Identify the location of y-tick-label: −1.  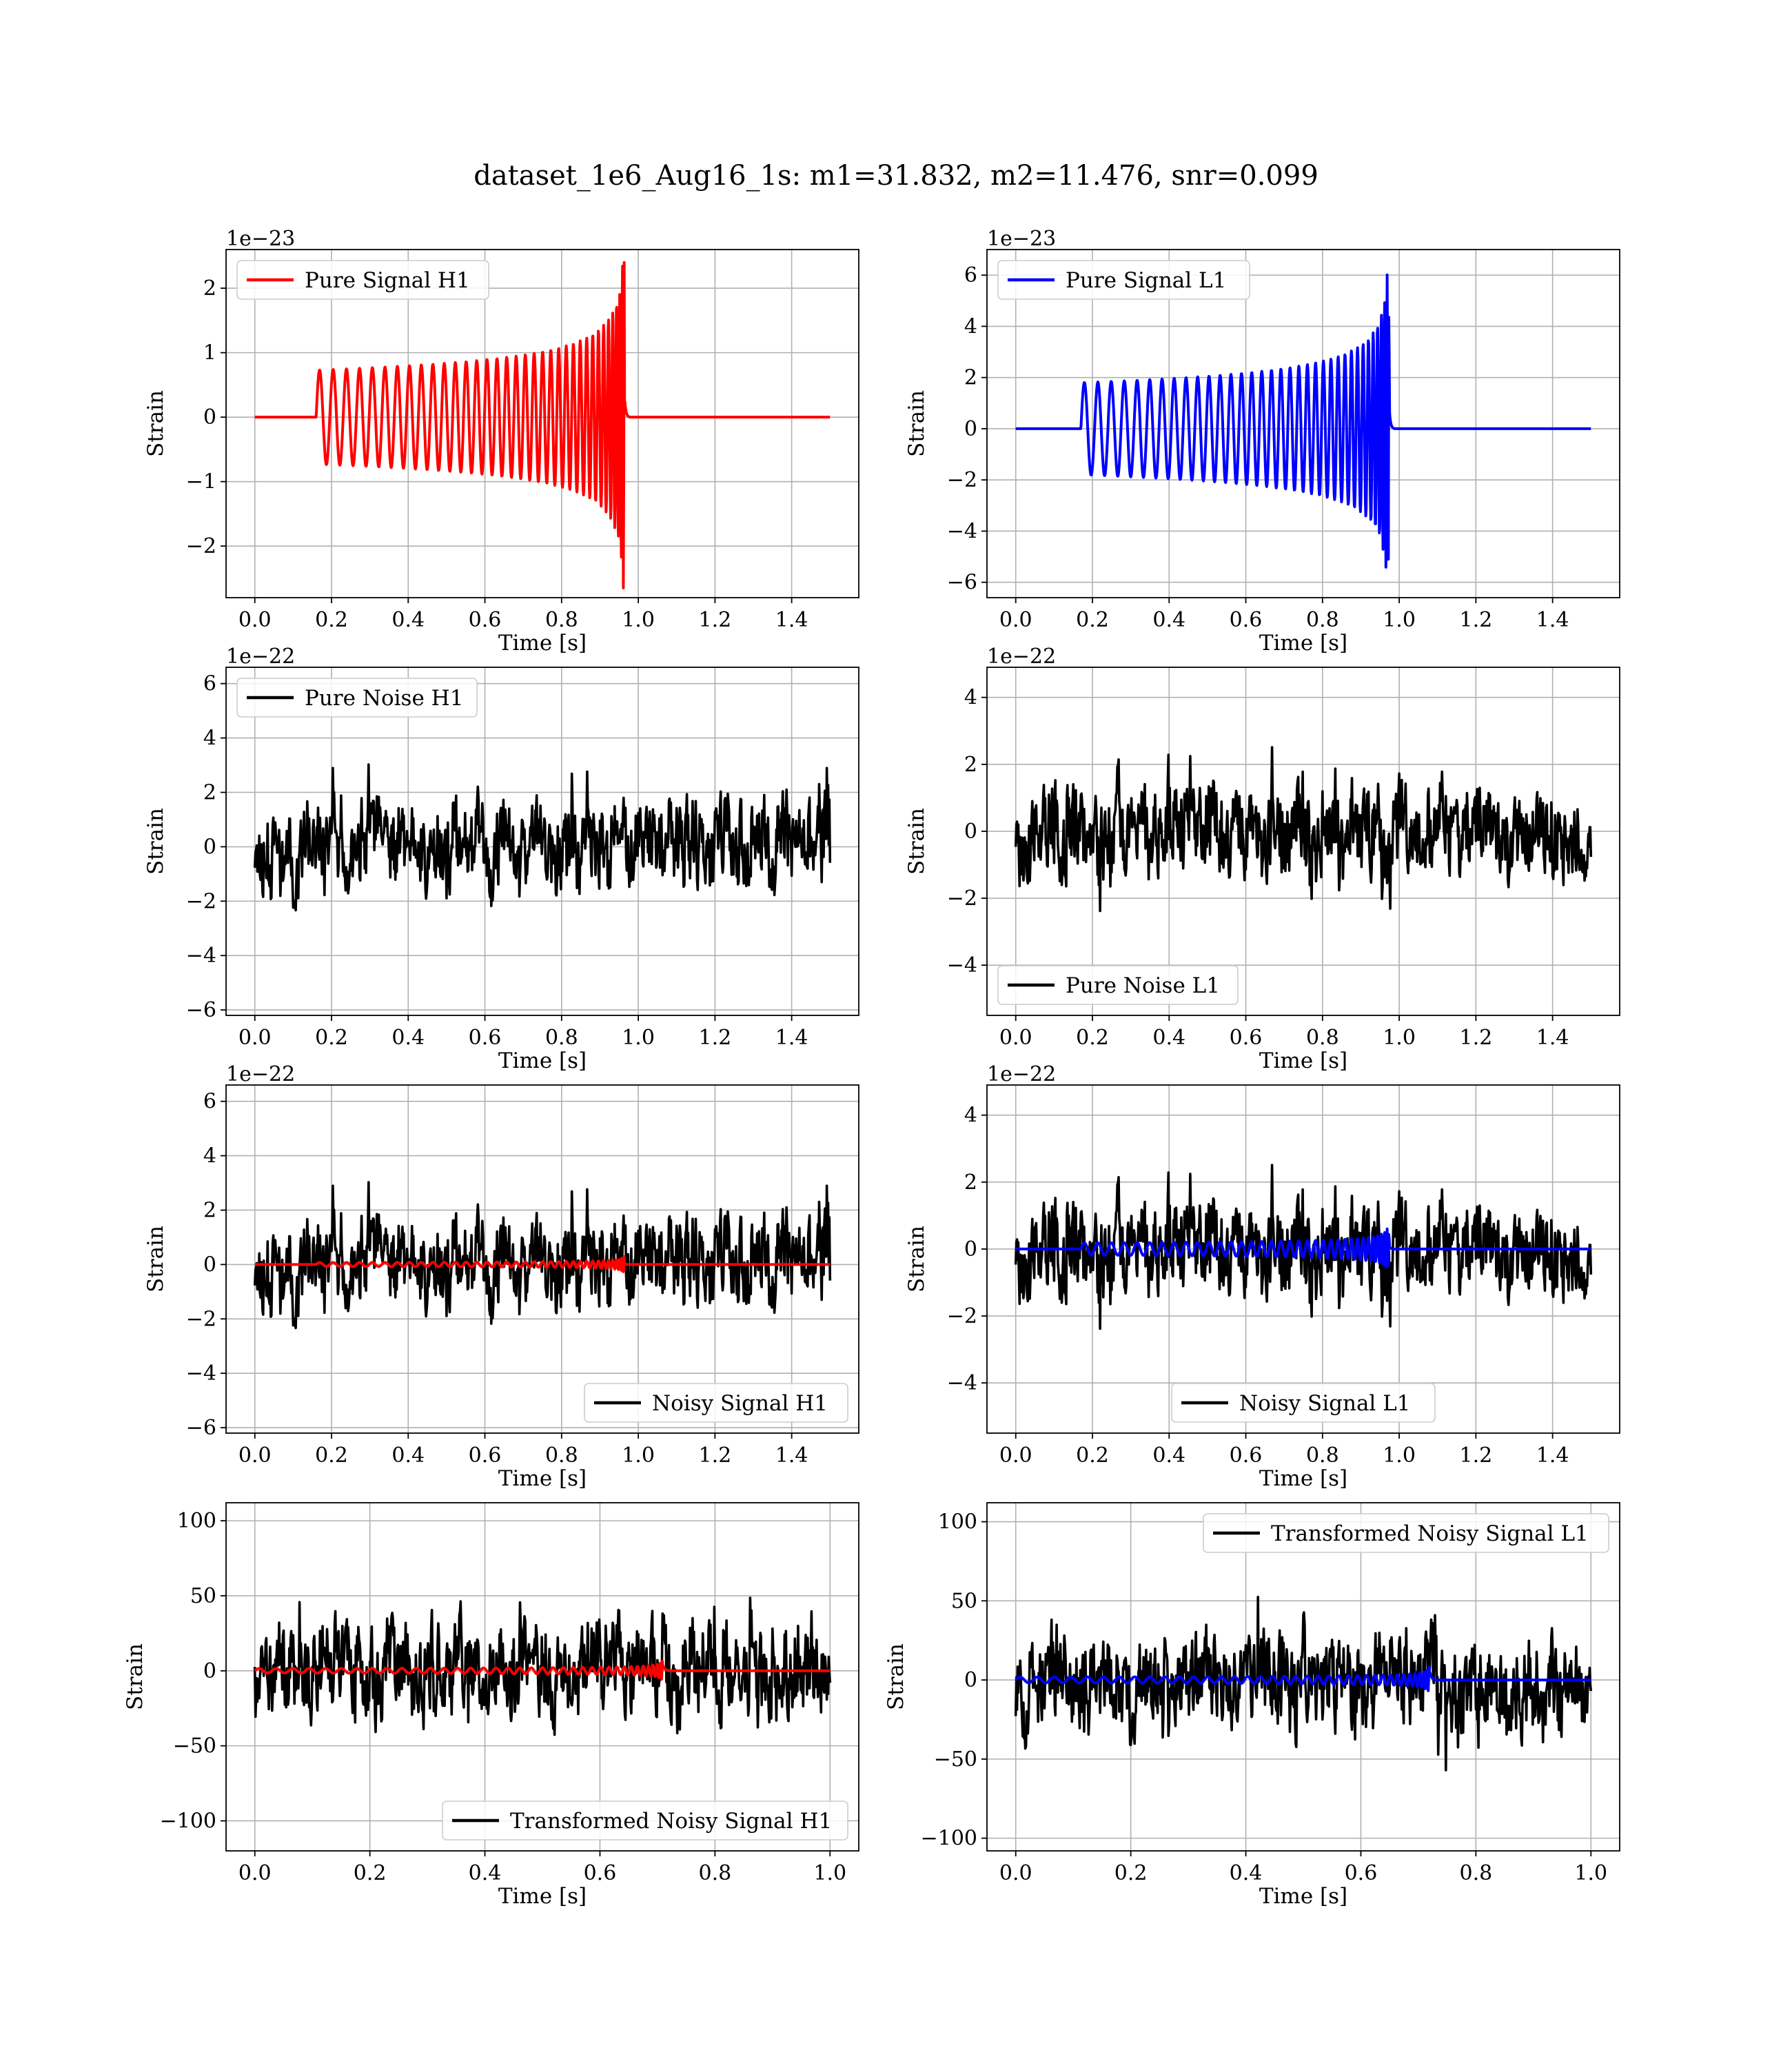
(201, 482).